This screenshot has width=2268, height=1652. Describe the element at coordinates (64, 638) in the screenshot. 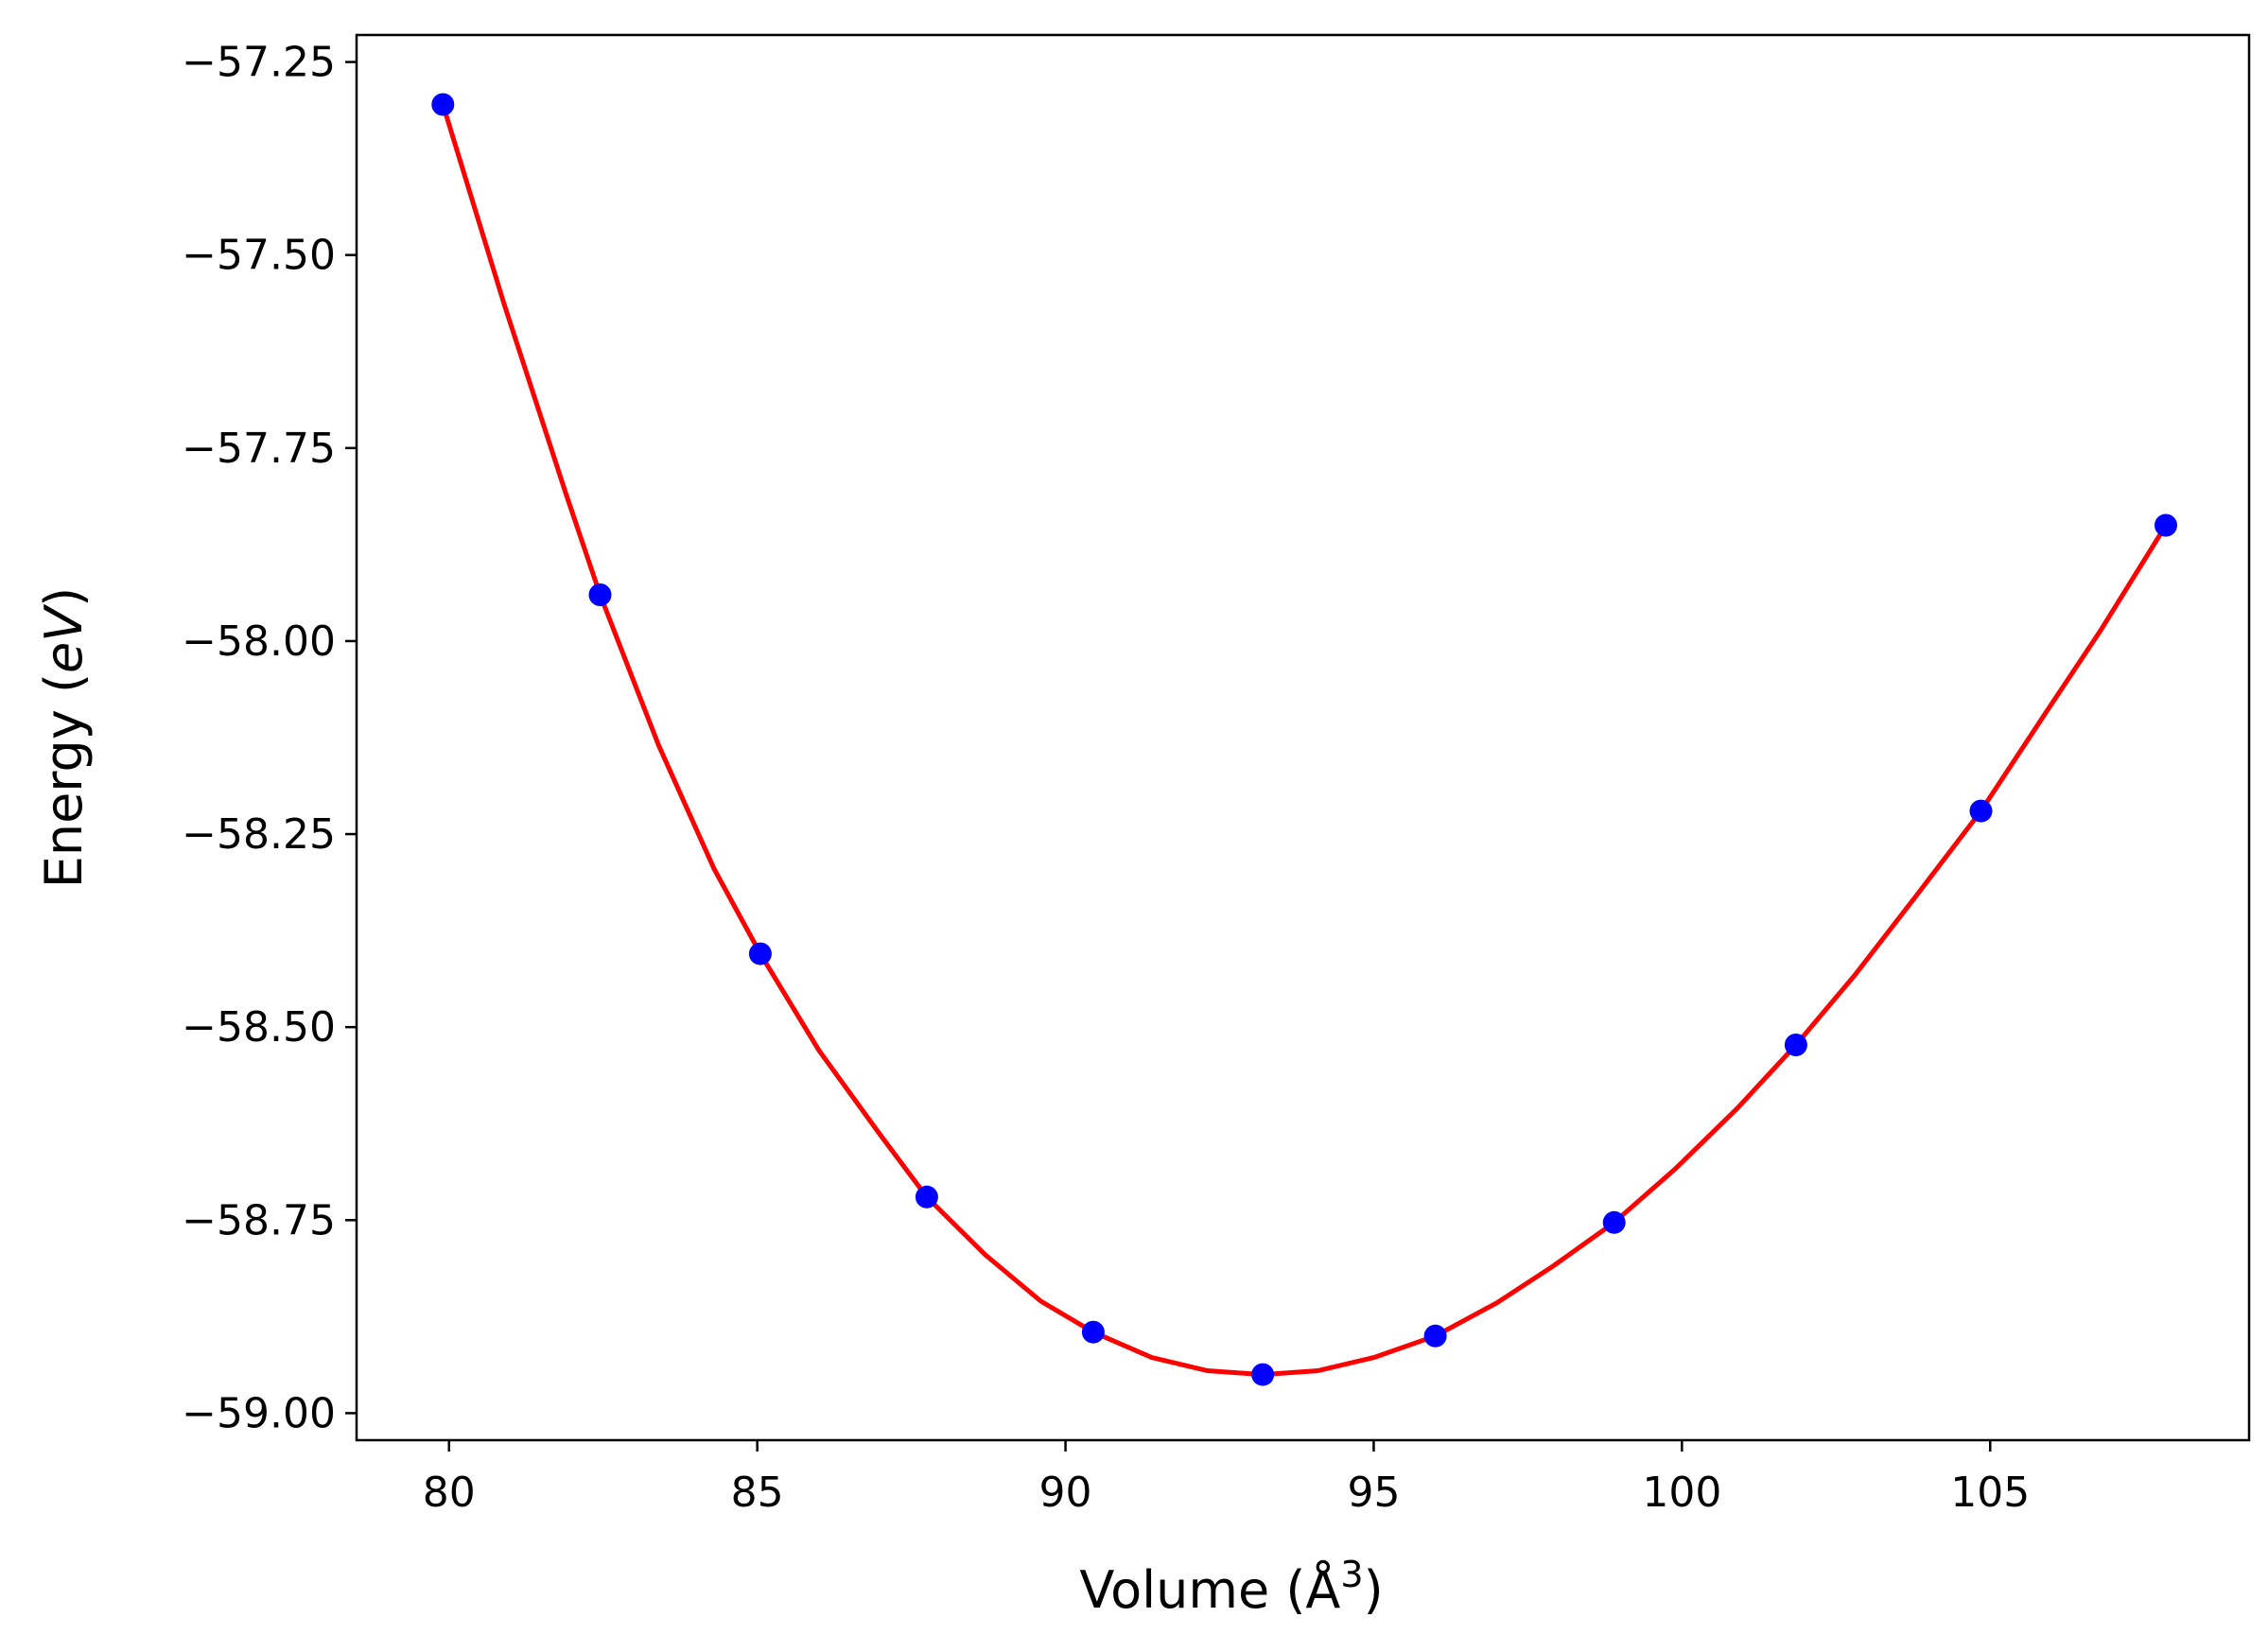

I see `y-axis-label-italic: eV` at that location.